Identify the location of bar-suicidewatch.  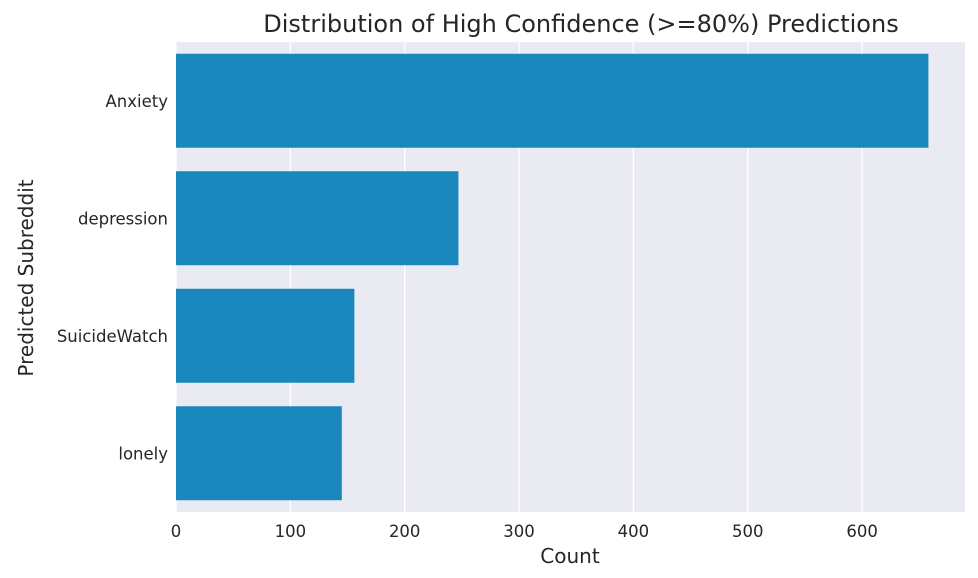
(265, 335).